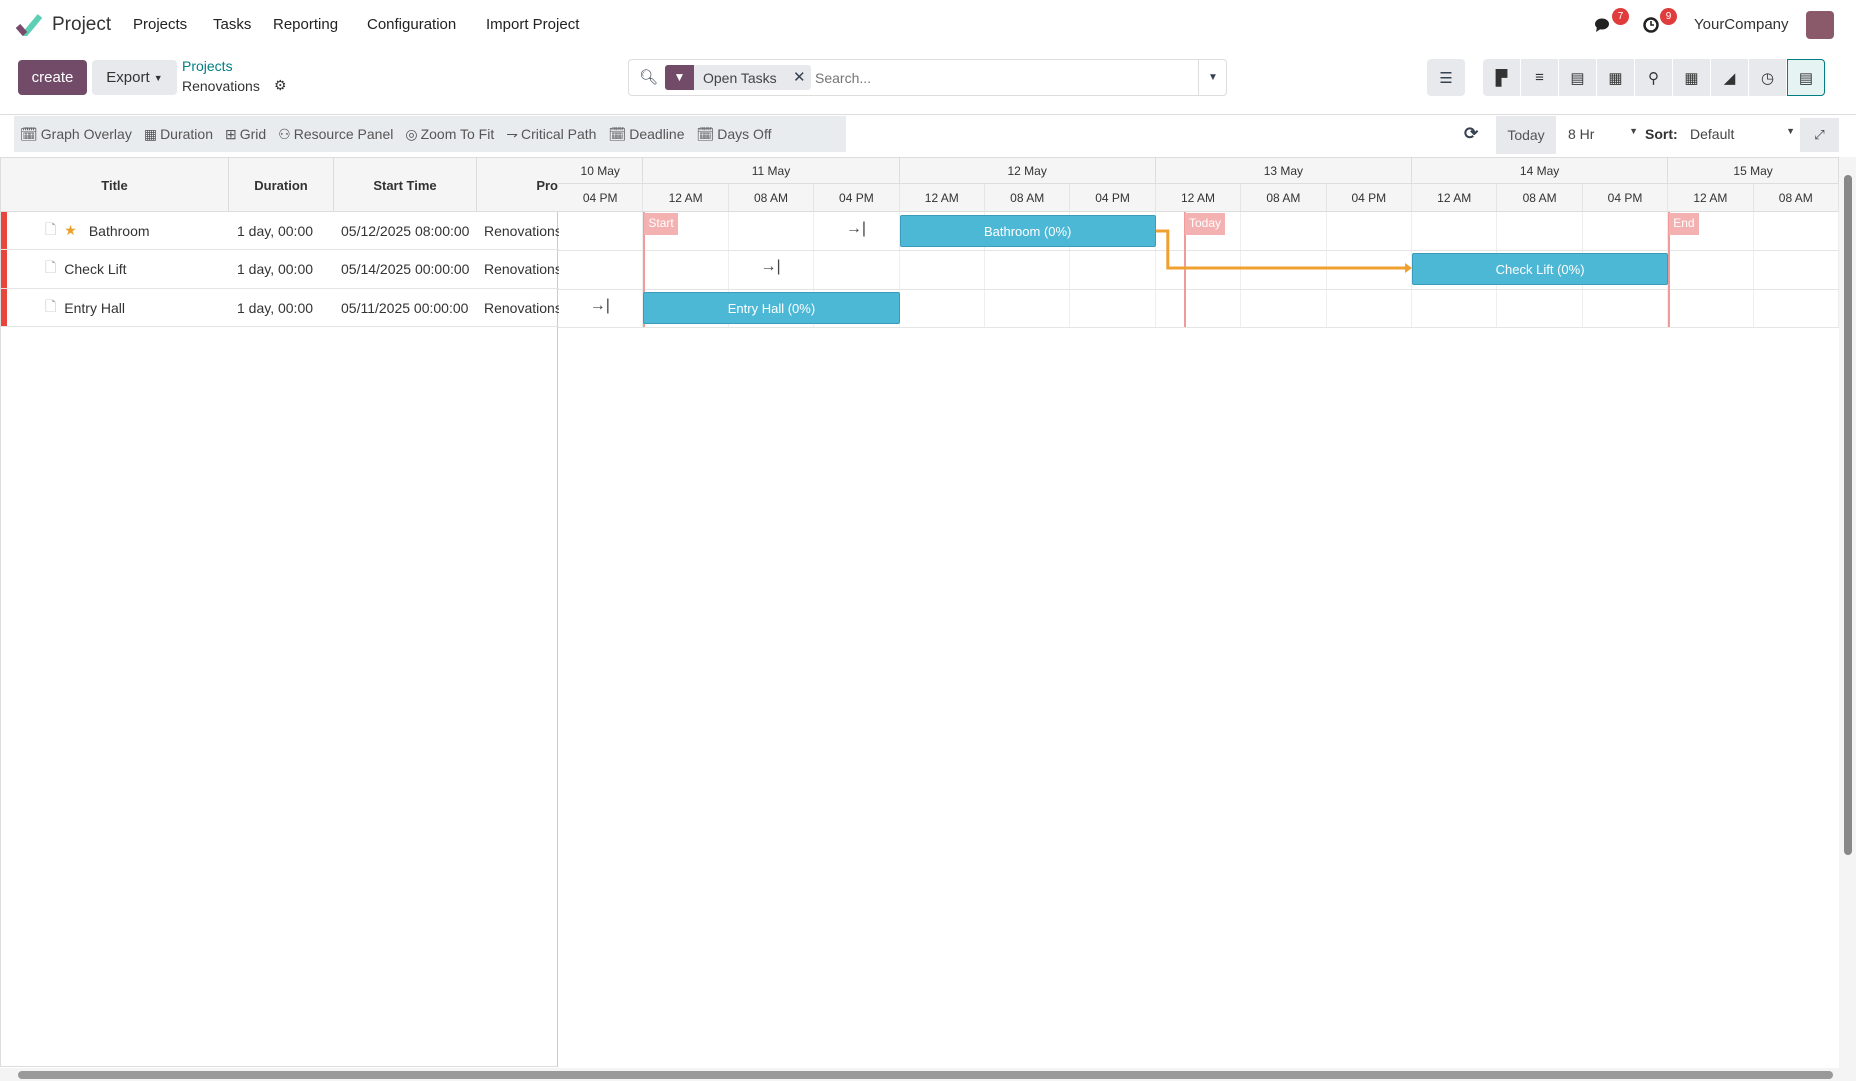  What do you see at coordinates (245, 134) in the screenshot?
I see `grid-button: ⊞ Grid` at bounding box center [245, 134].